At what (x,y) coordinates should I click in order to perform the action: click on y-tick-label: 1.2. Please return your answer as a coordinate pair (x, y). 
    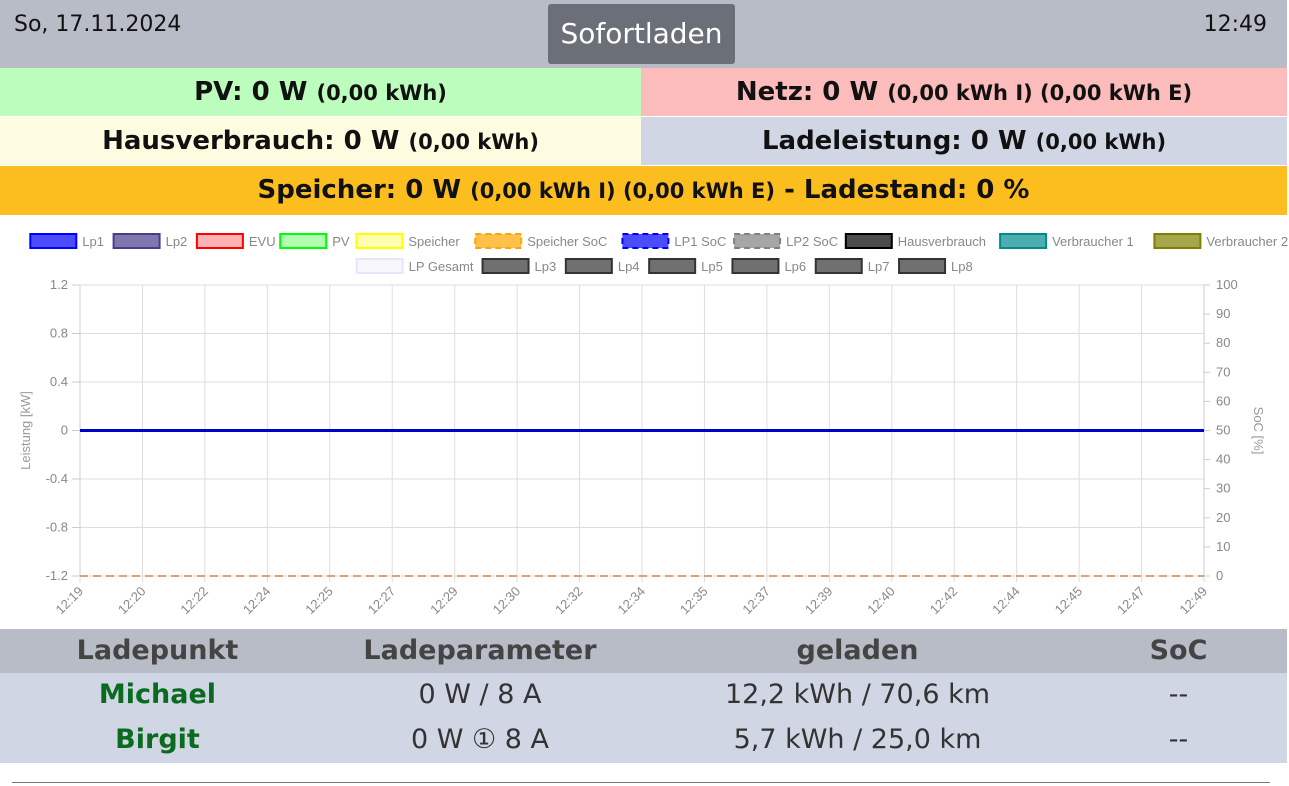
    Looking at the image, I should click on (59, 284).